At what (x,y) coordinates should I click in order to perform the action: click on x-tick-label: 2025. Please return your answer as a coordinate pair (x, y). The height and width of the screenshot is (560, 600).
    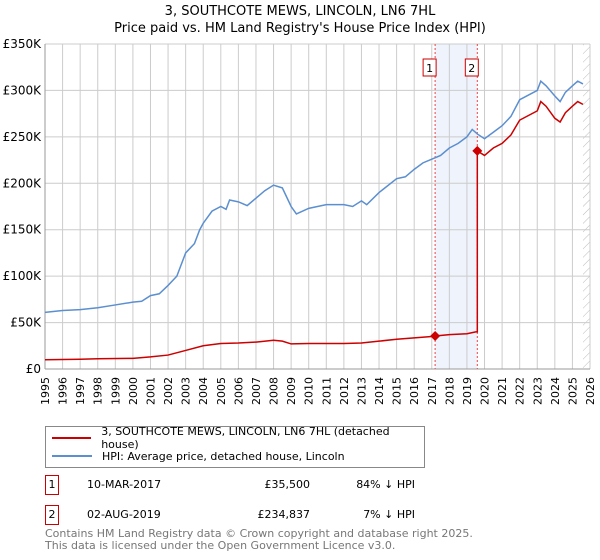
    Looking at the image, I should click on (572, 391).